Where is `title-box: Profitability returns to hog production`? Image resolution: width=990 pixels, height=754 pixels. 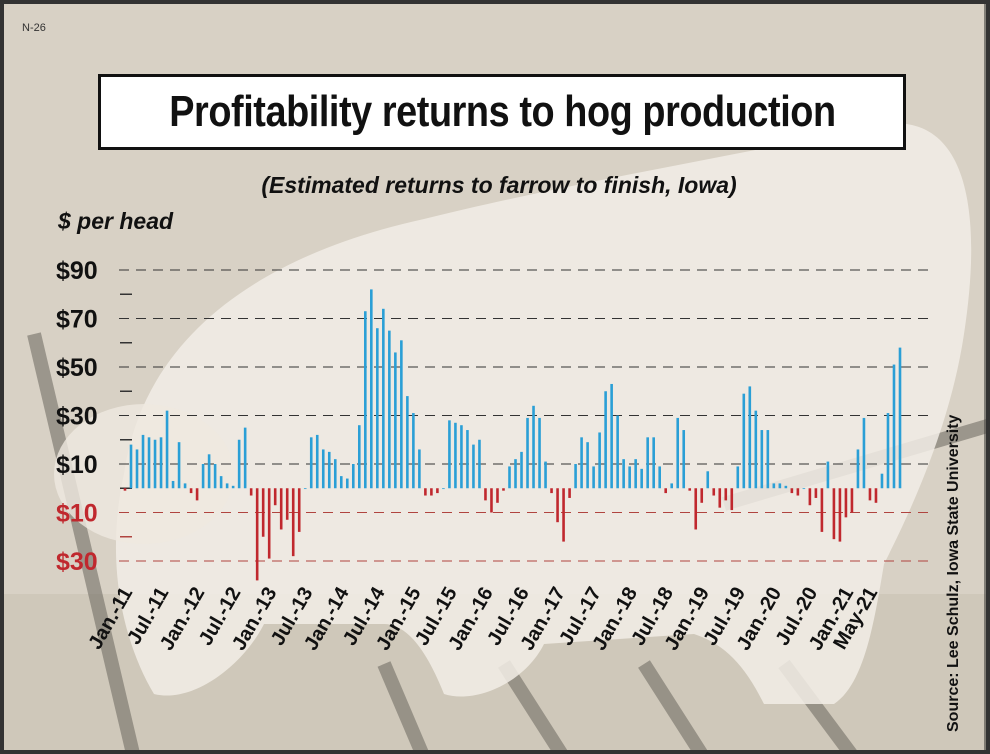
title-box: Profitability returns to hog production is located at coordinates (502, 112).